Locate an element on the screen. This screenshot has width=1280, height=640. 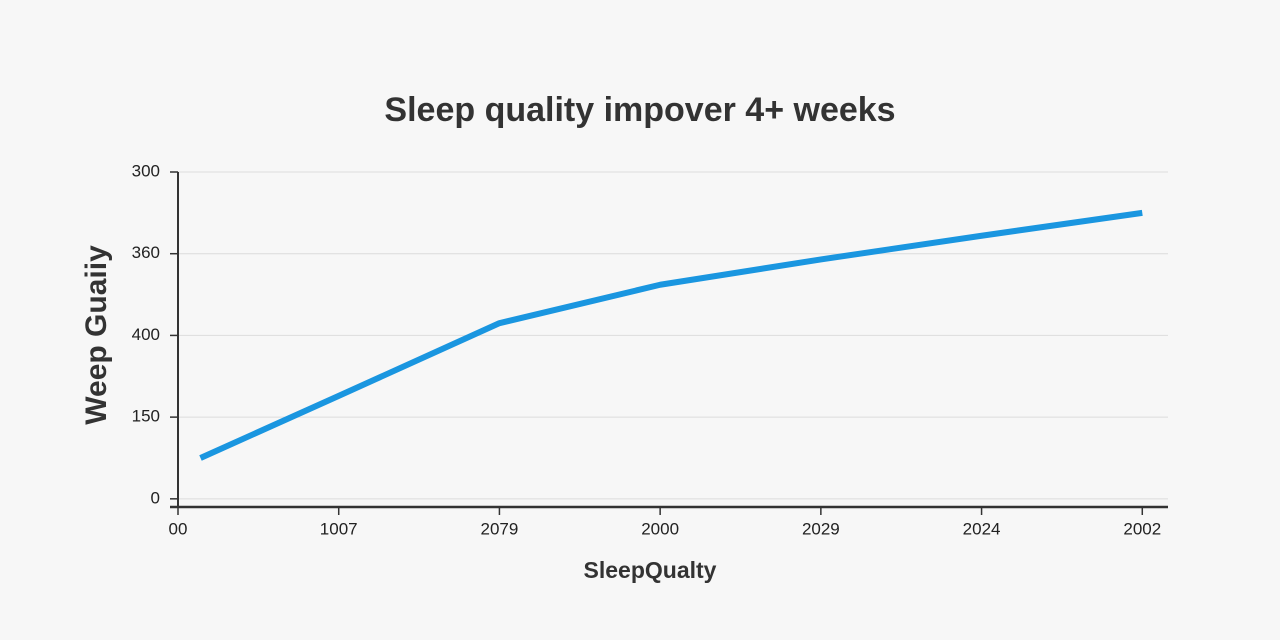
x-tick-label: 00 is located at coordinates (178, 528).